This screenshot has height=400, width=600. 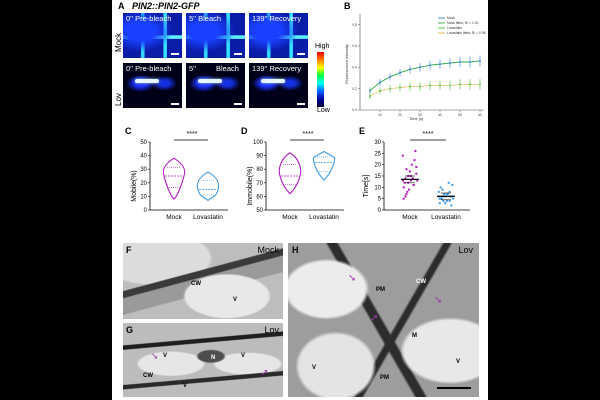 What do you see at coordinates (258, 143) in the screenshot?
I see `y-tick-label: 100` at bounding box center [258, 143].